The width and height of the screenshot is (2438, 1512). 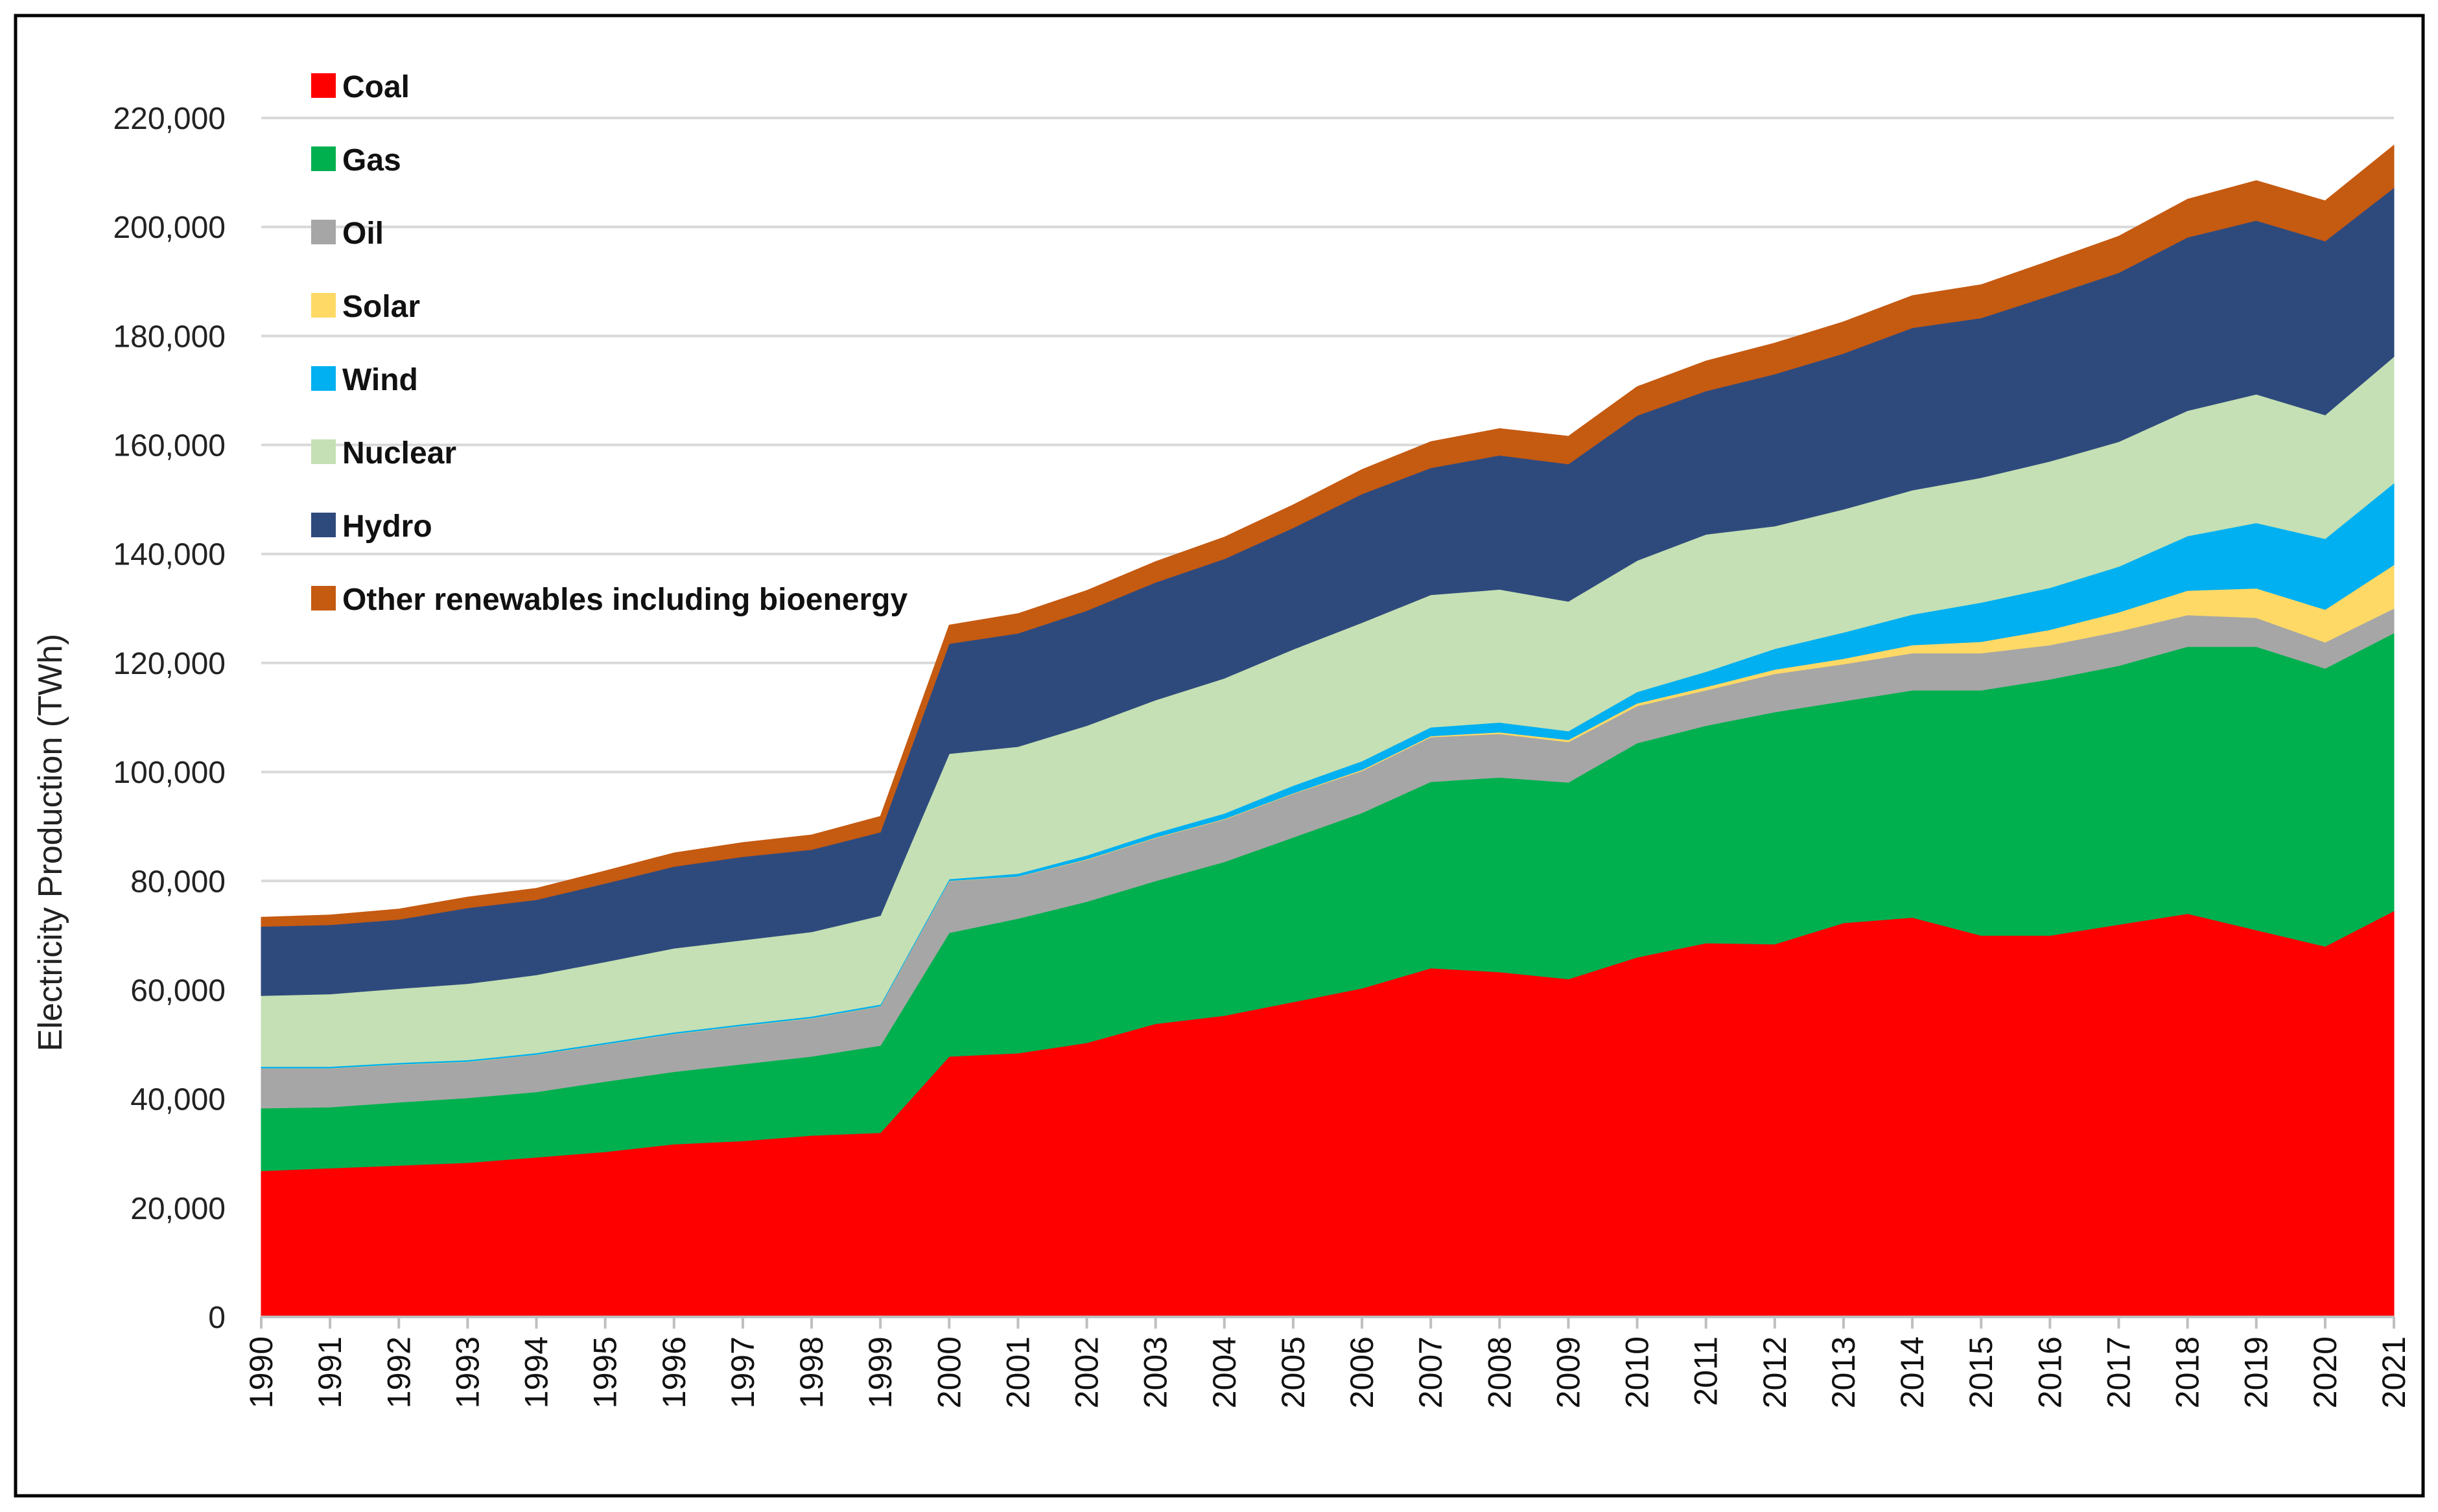 I want to click on x-tick-label: 1998, so click(x=811, y=1372).